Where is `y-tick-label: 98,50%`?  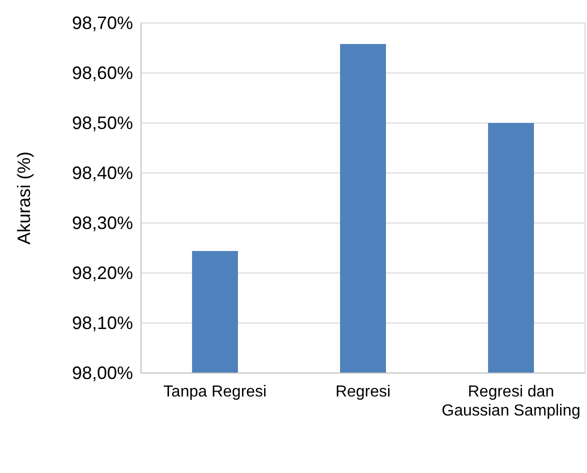 y-tick-label: 98,50% is located at coordinates (102, 122).